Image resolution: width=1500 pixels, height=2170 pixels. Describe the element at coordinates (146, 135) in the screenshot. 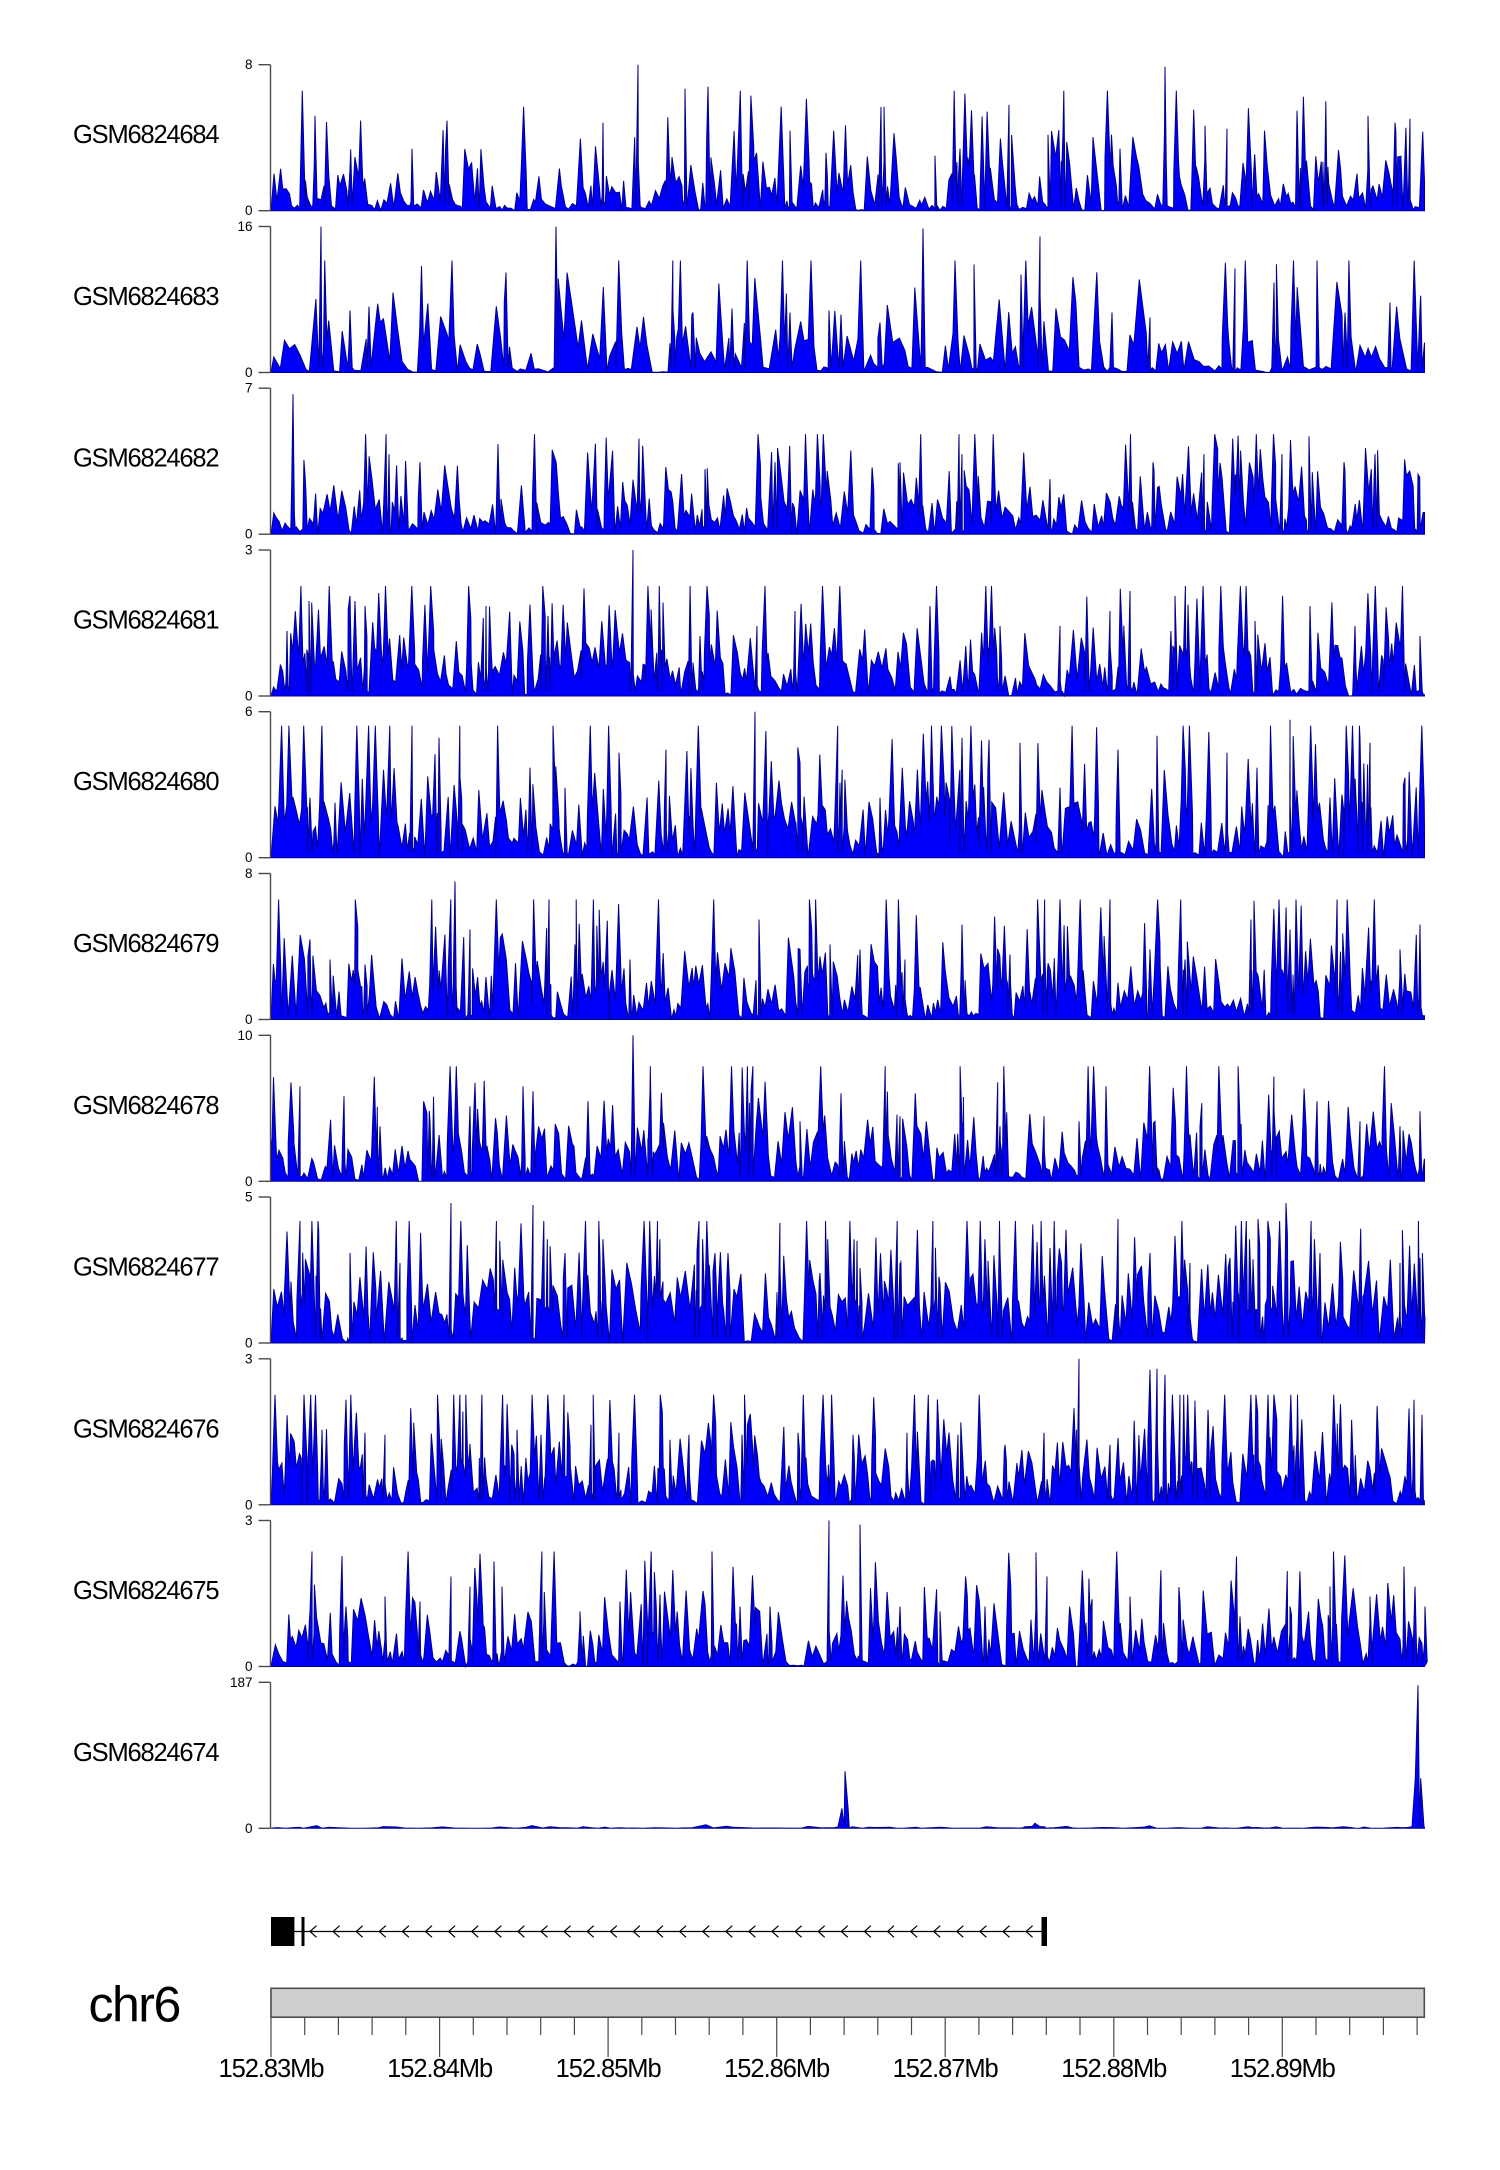

I see `svg-text: GSM6824684` at that location.